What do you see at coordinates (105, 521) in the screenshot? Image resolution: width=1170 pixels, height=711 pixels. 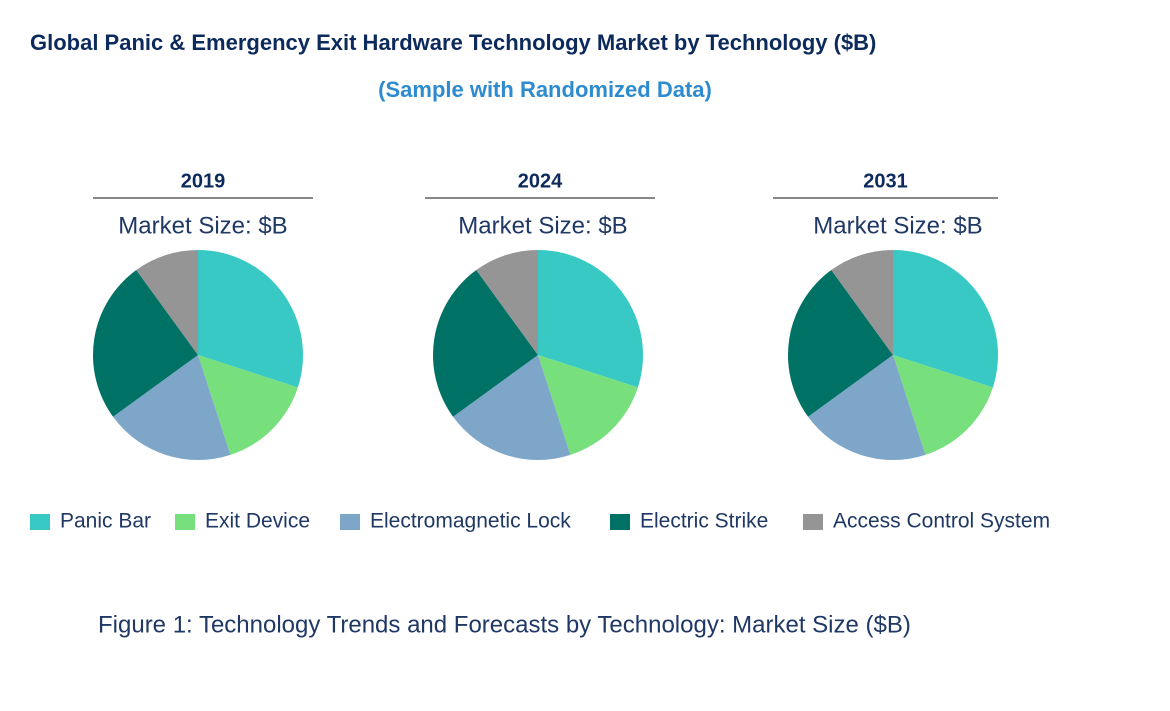 I see `legend-label: Panic Bar` at bounding box center [105, 521].